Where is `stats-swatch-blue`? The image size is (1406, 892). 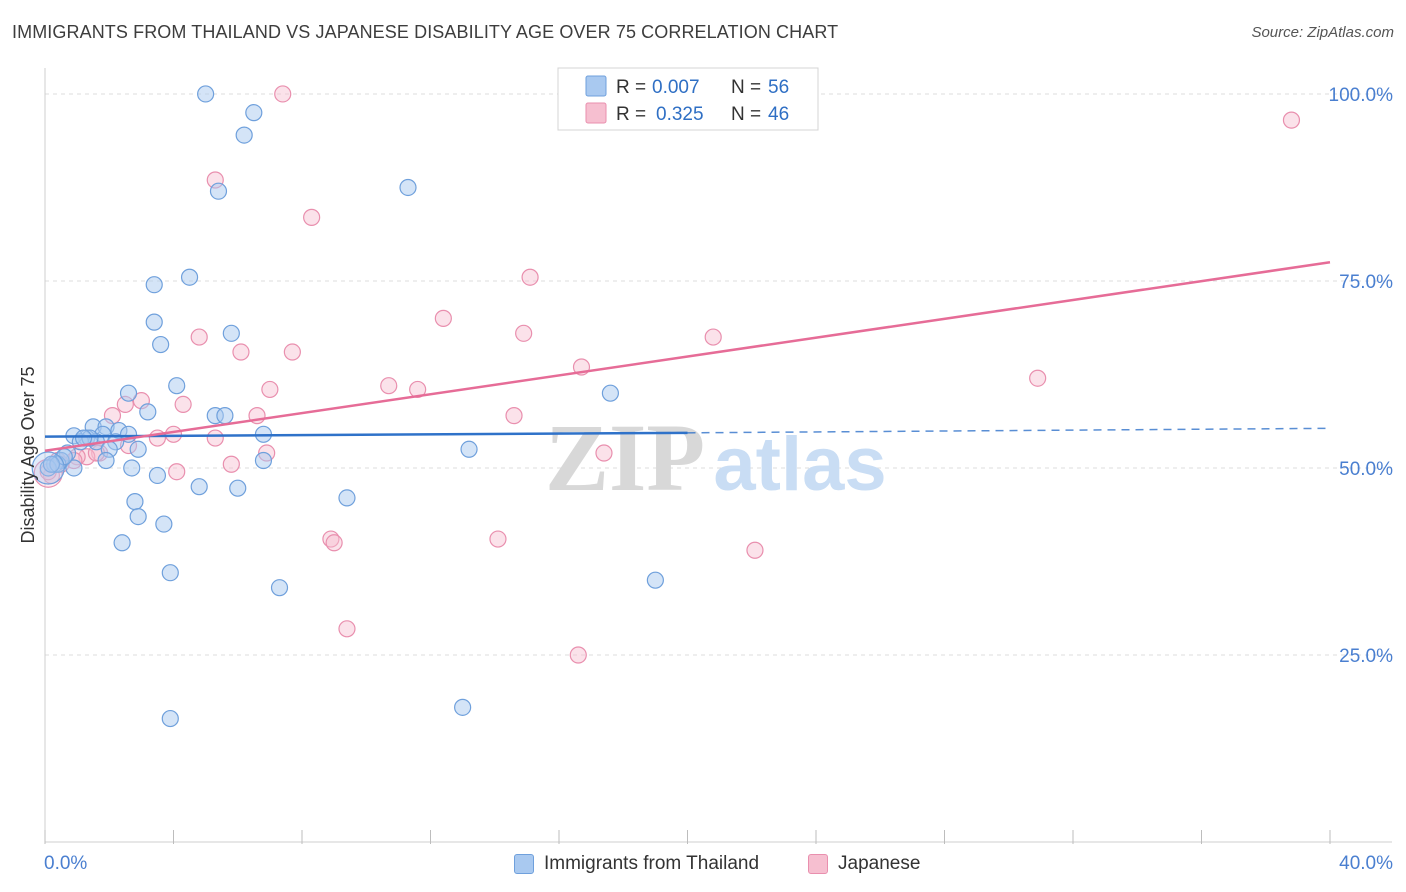
stats-swatch-blue is located at coordinates (596, 86).